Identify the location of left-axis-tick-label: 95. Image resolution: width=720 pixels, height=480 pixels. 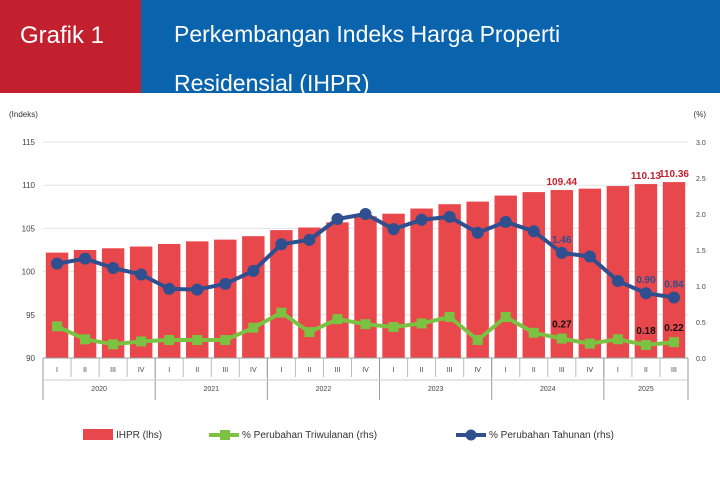
(30, 315).